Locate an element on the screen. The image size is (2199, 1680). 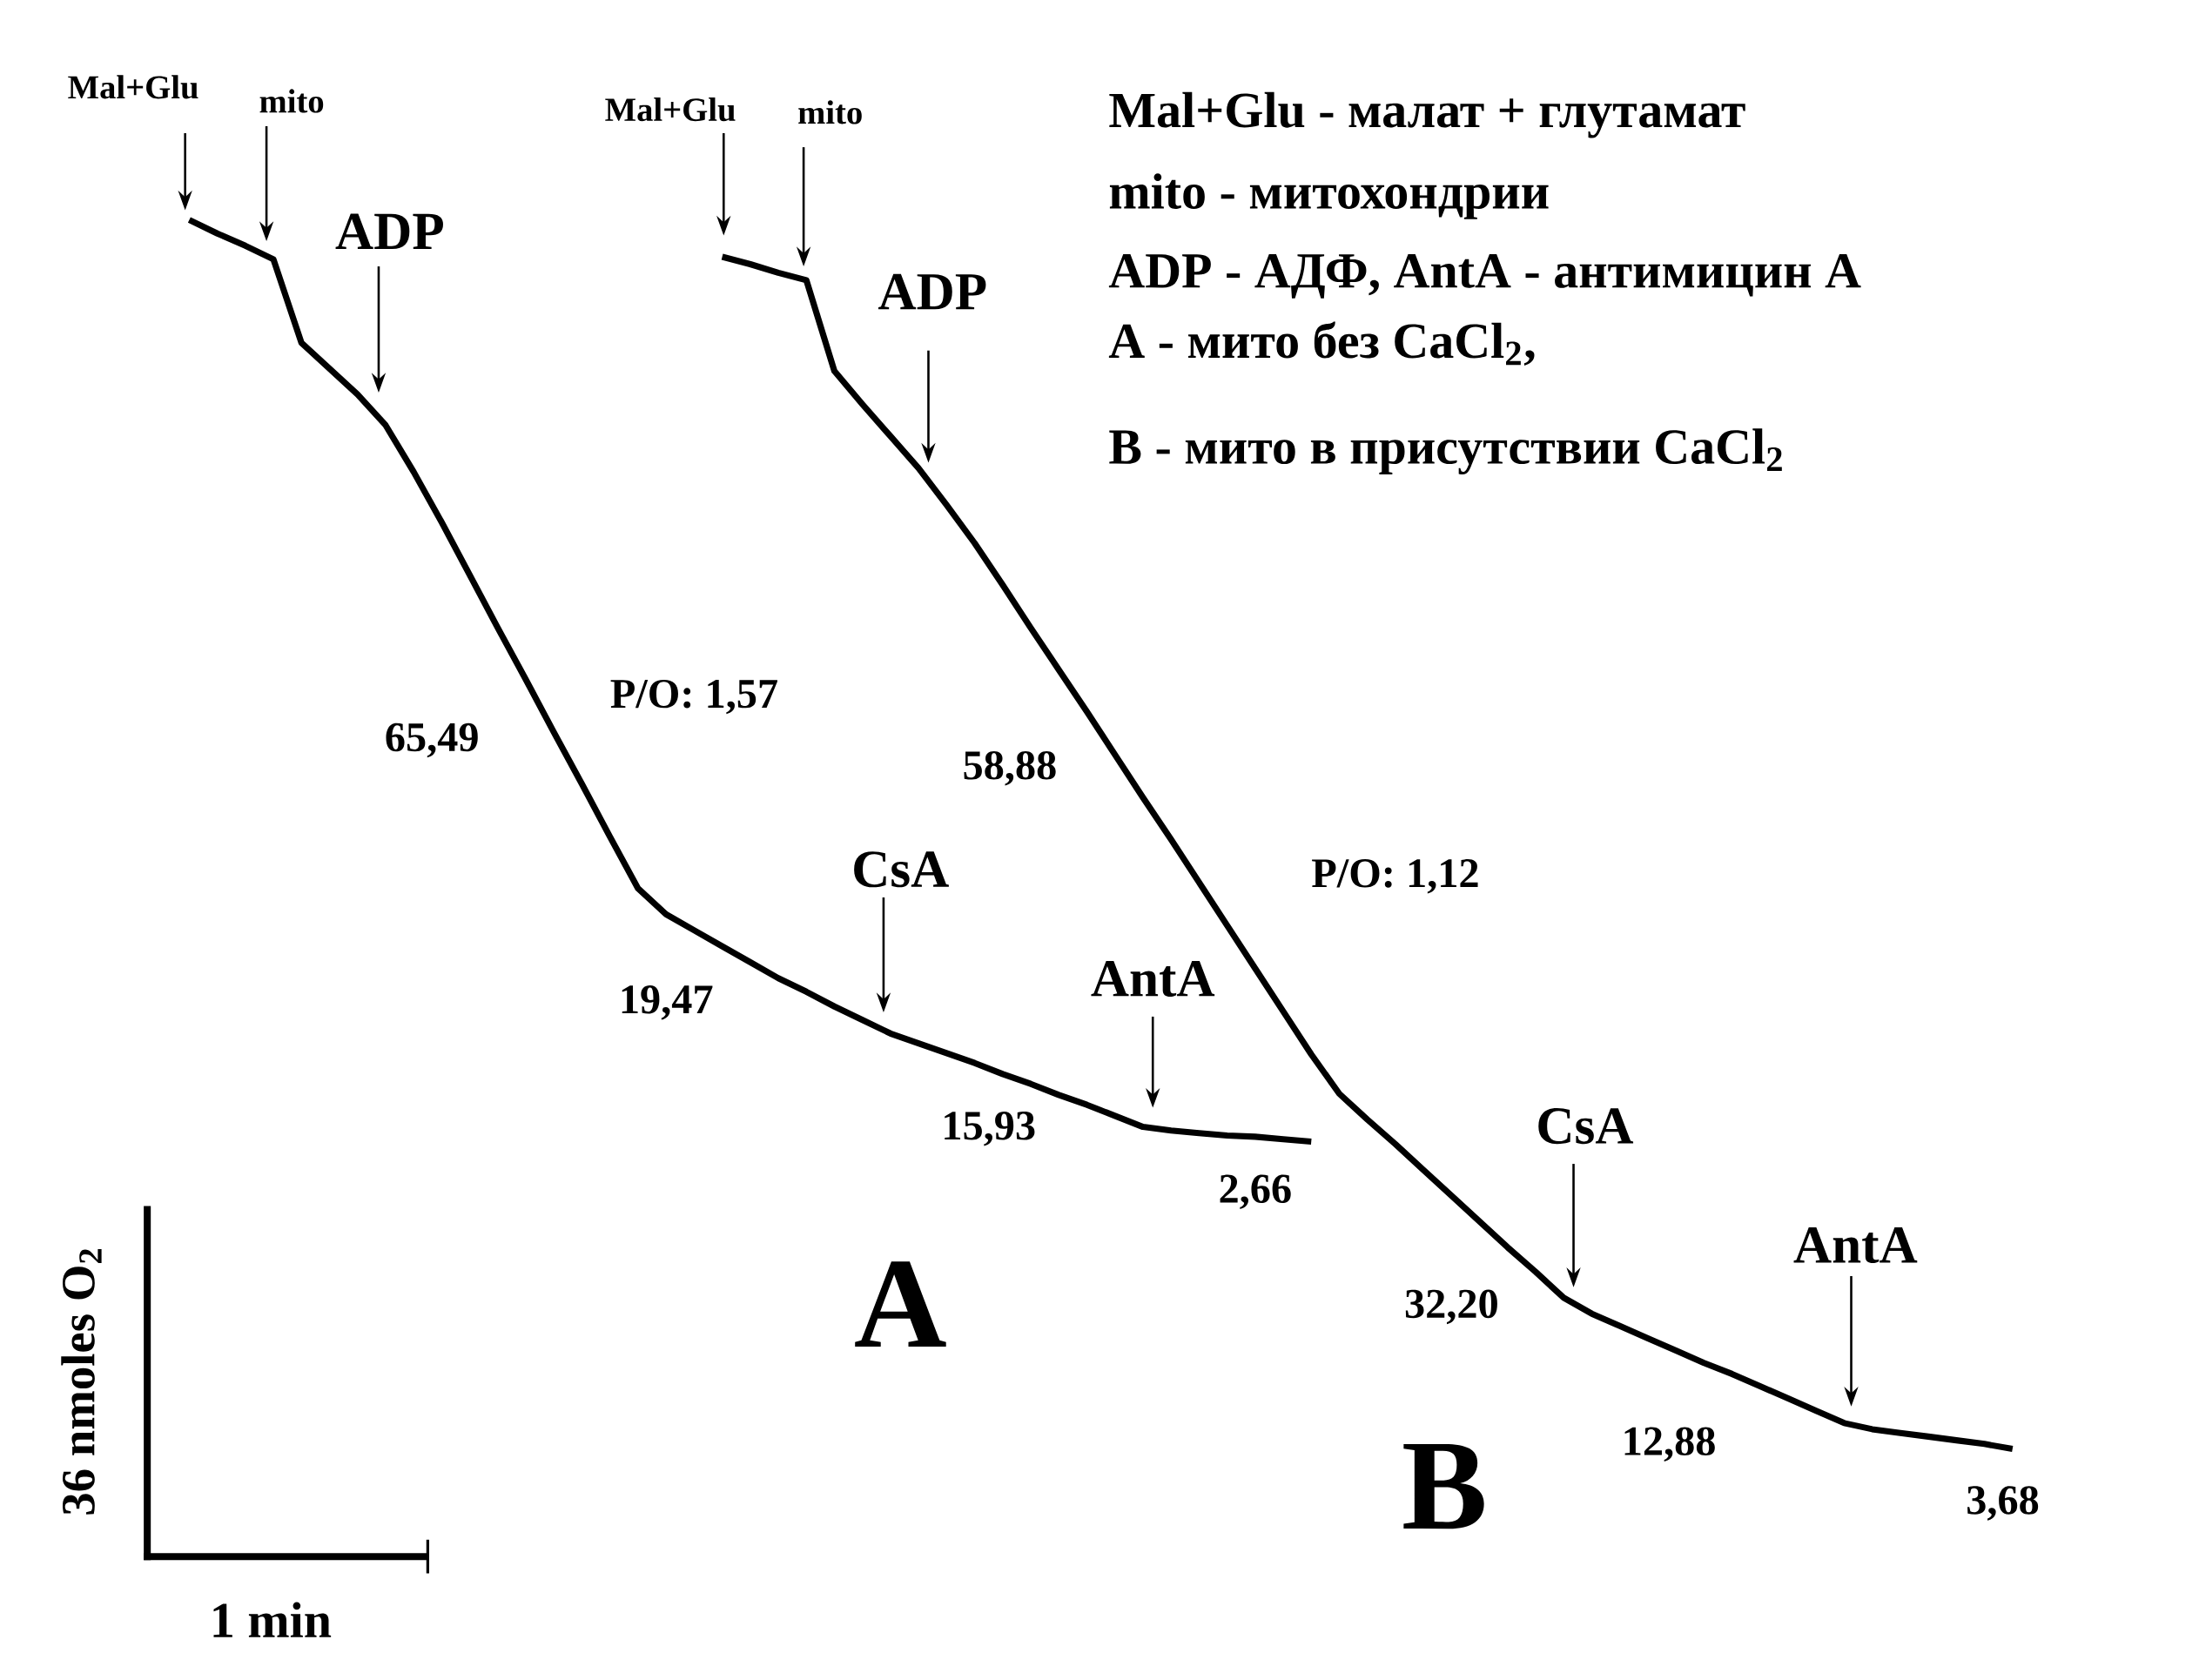
annotation: 15,93 is located at coordinates (990, 1129).